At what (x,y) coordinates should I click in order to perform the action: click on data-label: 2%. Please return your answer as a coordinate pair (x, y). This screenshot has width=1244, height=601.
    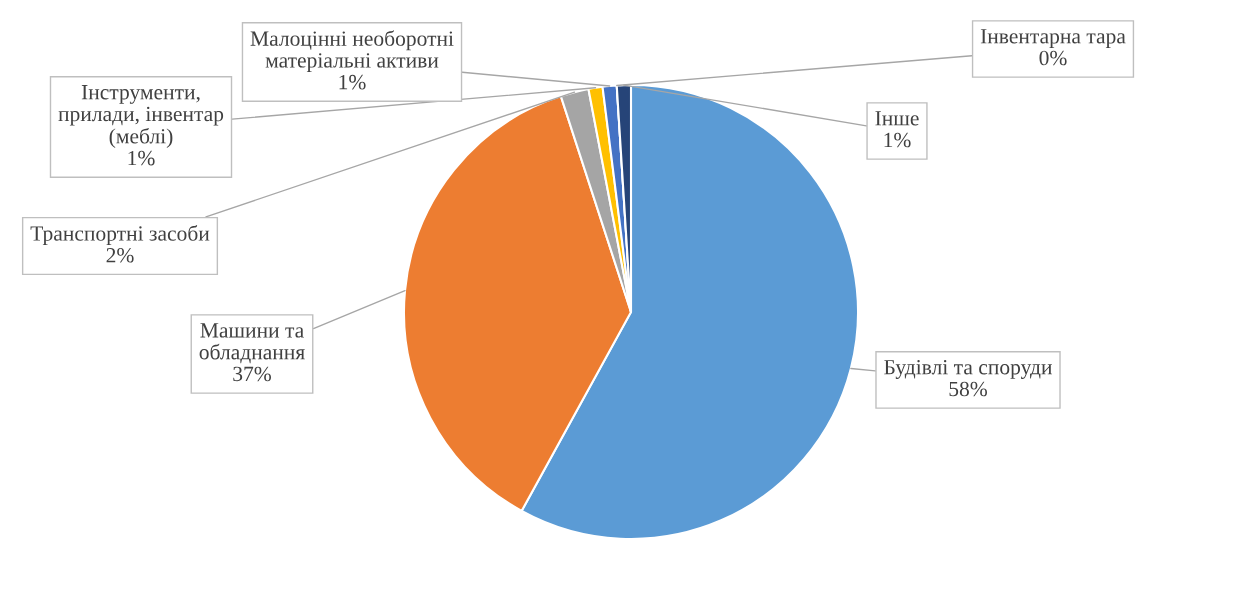
    Looking at the image, I should click on (120, 255).